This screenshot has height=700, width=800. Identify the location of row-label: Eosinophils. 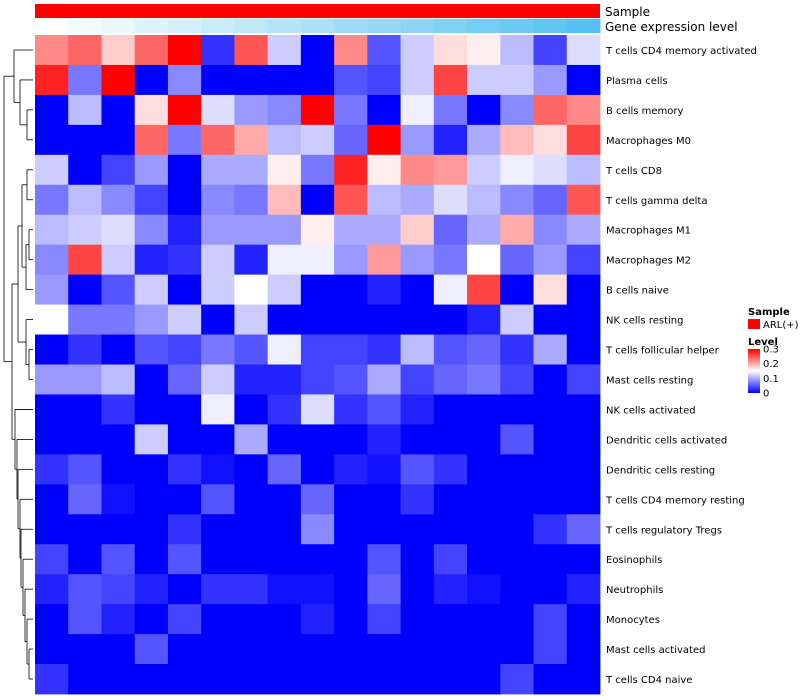
(634, 560).